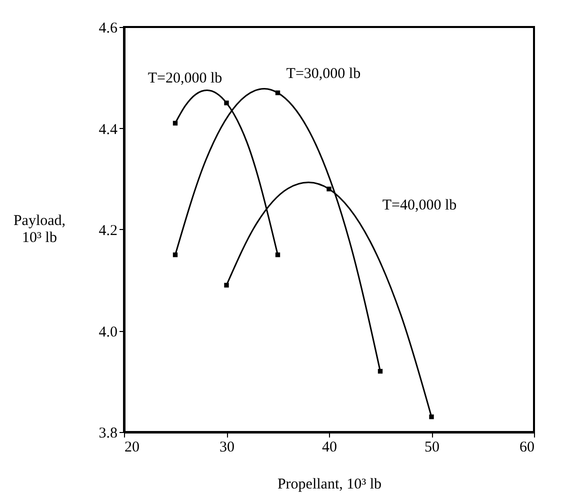 The image size is (587, 497). What do you see at coordinates (108, 332) in the screenshot?
I see `y-tick-label: 4.0` at bounding box center [108, 332].